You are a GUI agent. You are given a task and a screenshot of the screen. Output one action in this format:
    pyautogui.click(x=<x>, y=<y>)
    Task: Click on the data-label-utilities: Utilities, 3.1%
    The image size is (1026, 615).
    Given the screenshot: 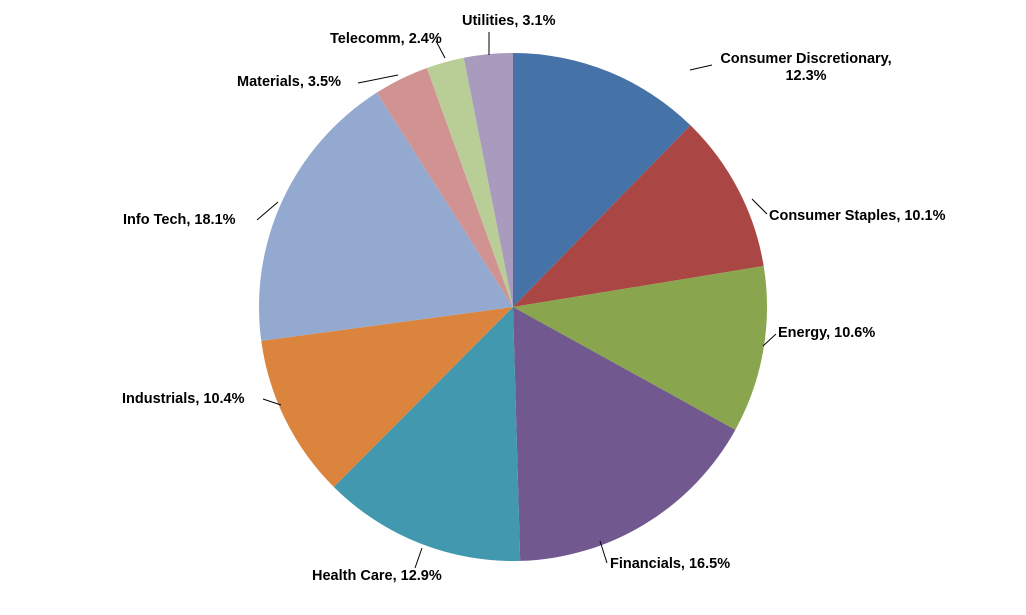 What is the action you would take?
    pyautogui.click(x=509, y=21)
    